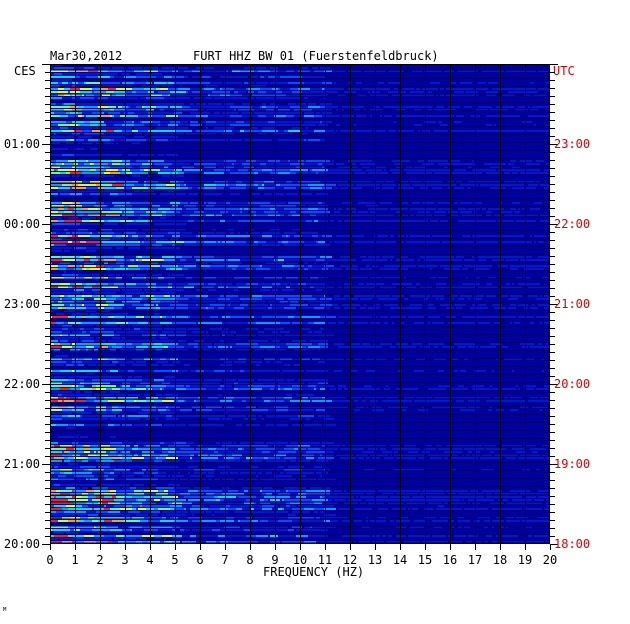  What do you see at coordinates (22, 144) in the screenshot?
I see `left-hour-label: 01:00` at bounding box center [22, 144].